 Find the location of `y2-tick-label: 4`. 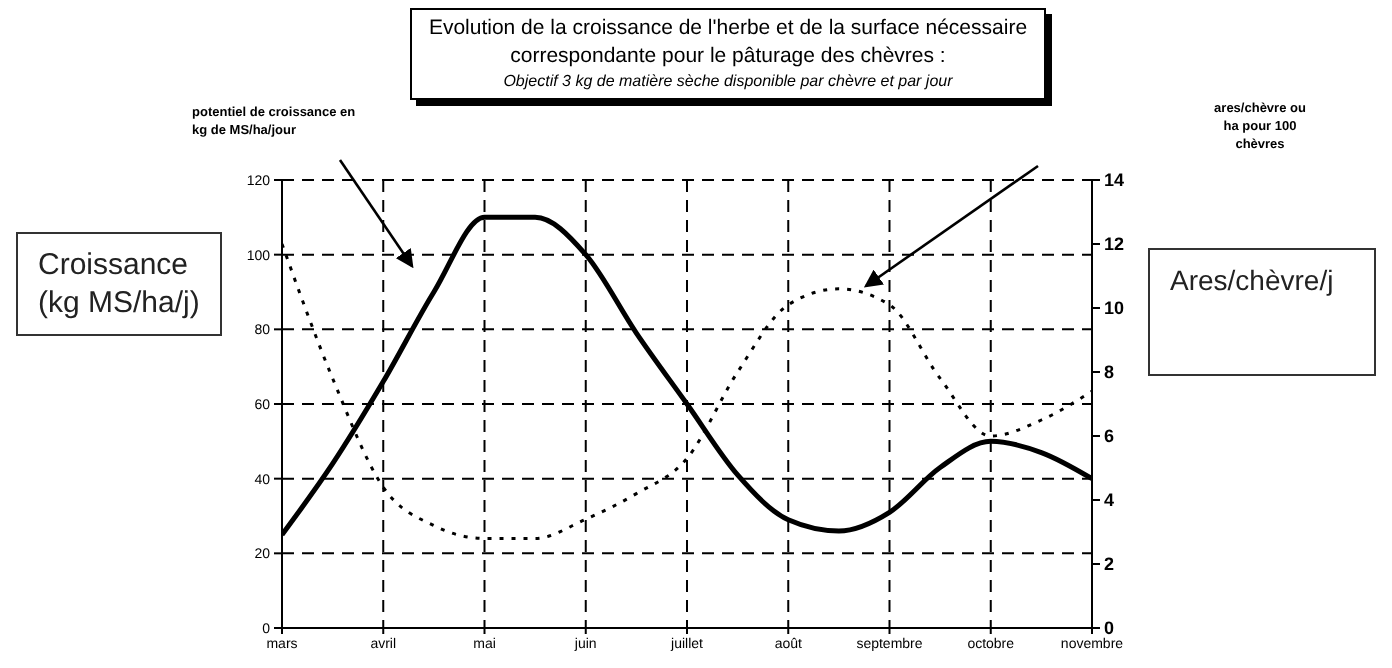

y2-tick-label: 4 is located at coordinates (1109, 500).